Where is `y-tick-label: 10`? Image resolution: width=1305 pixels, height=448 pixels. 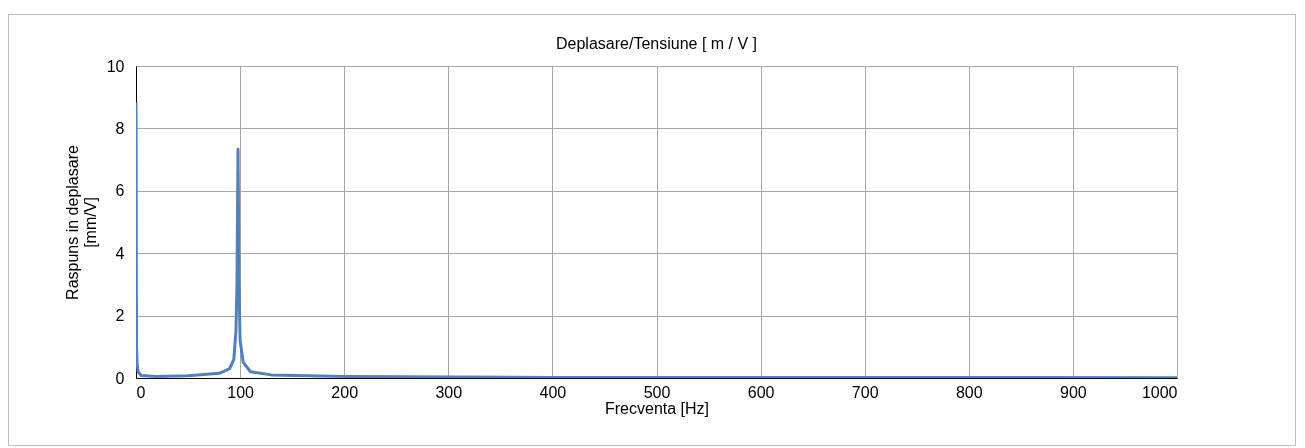
y-tick-label: 10 is located at coordinates (115, 66).